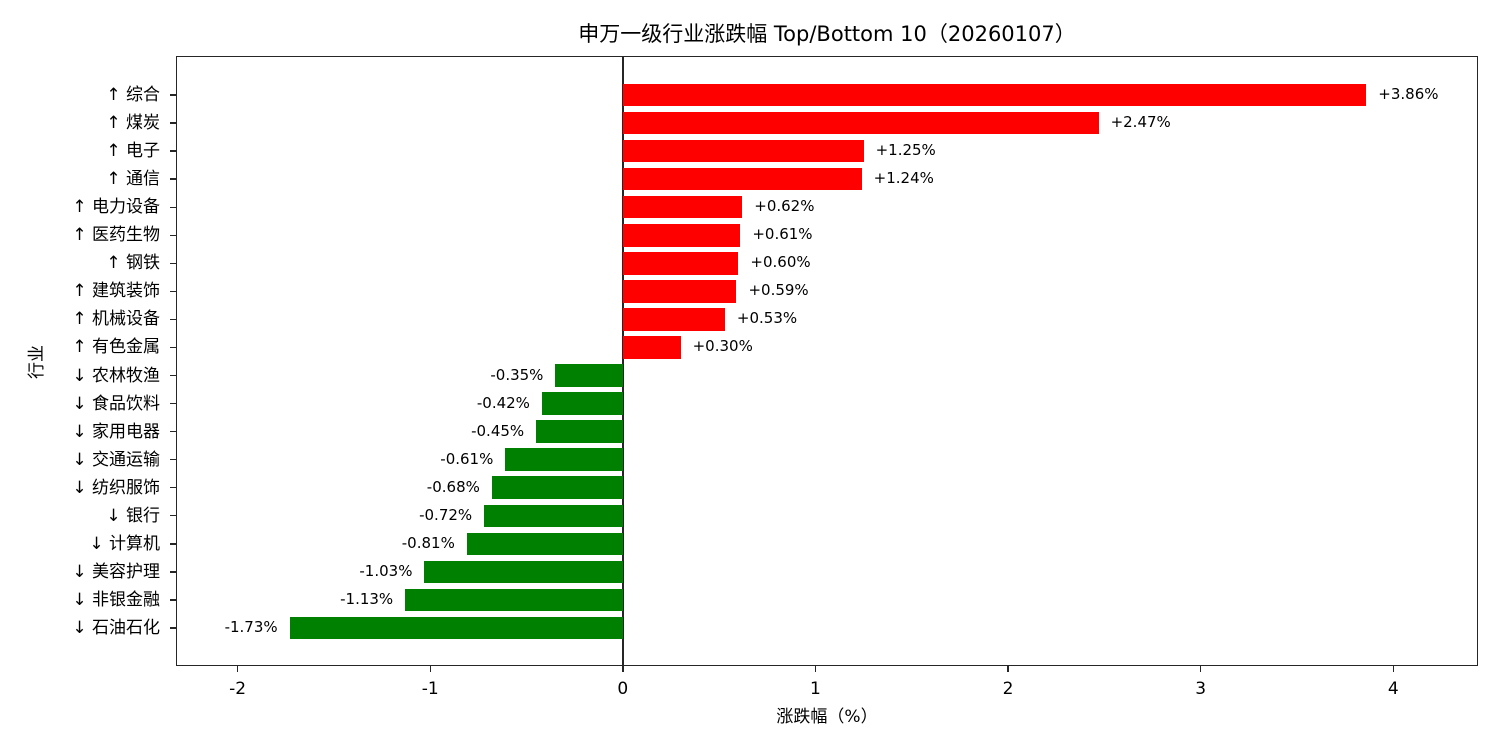  Describe the element at coordinates (453, 486) in the screenshot. I see `bar-value-label: -0.68%` at that location.